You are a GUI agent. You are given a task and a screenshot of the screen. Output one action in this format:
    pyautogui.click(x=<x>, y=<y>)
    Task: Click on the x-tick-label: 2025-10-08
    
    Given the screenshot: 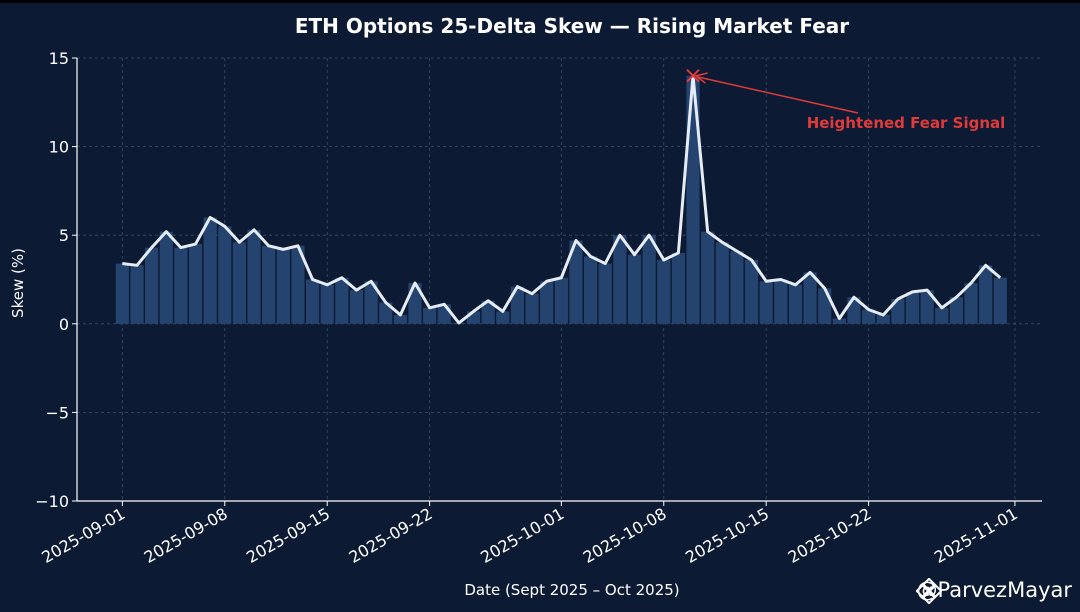 What is the action you would take?
    pyautogui.click(x=625, y=535)
    